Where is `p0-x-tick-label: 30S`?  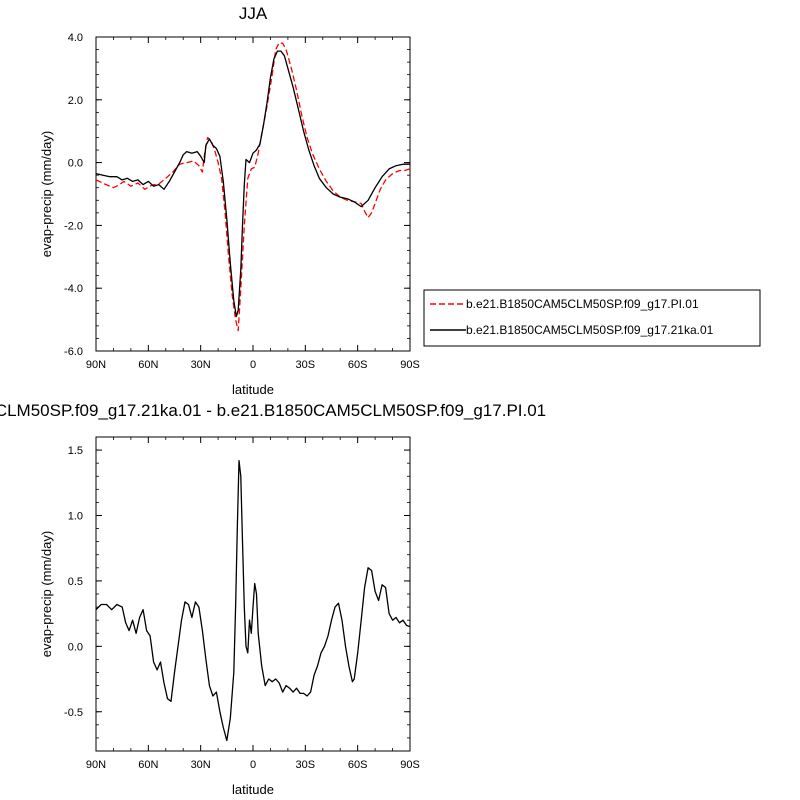 p0-x-tick-label: 30S is located at coordinates (306, 365).